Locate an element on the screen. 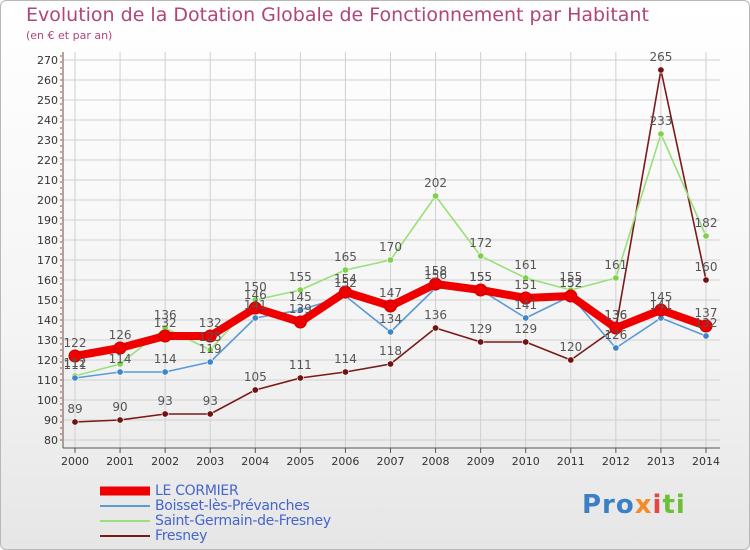 This screenshot has width=750, height=550. y-tick-label: 170 is located at coordinates (47, 260).